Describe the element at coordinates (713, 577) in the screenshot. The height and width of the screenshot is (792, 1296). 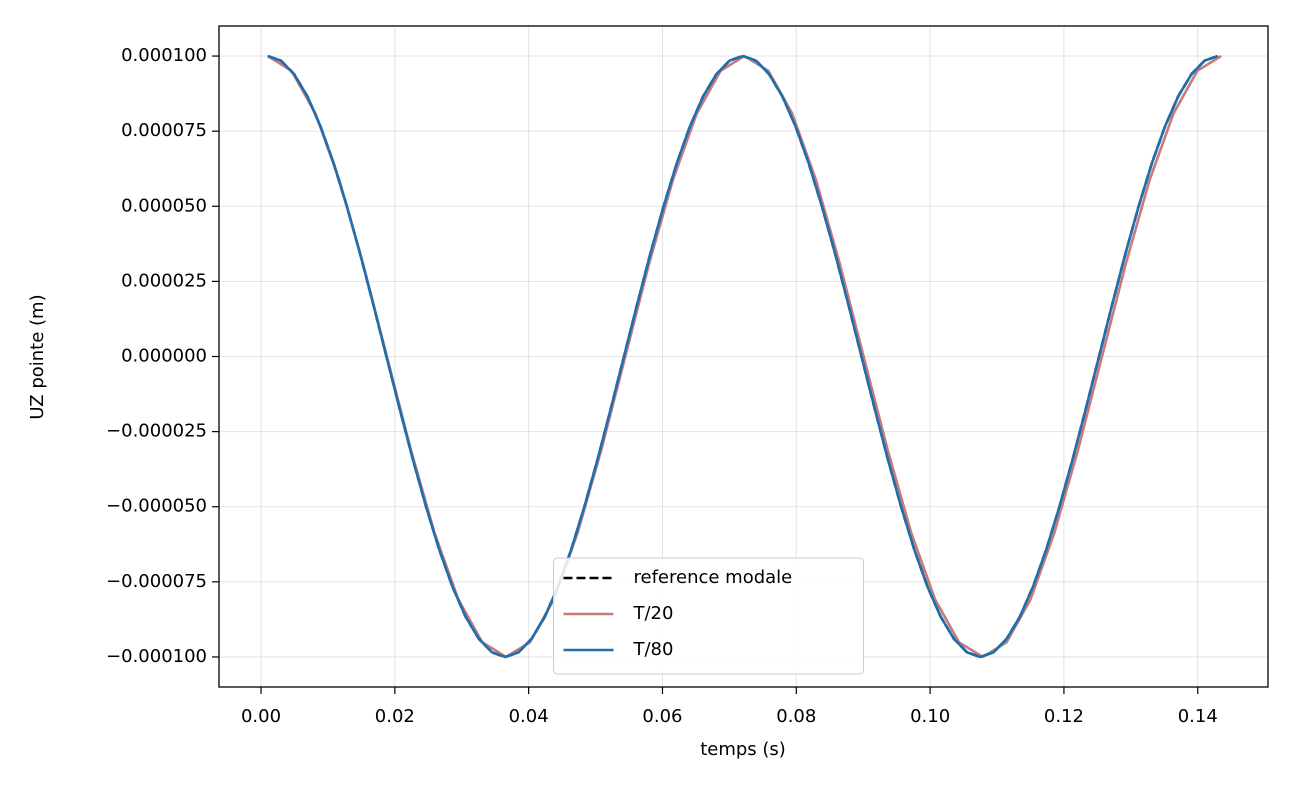
I see `legend-label: reference modale` at that location.